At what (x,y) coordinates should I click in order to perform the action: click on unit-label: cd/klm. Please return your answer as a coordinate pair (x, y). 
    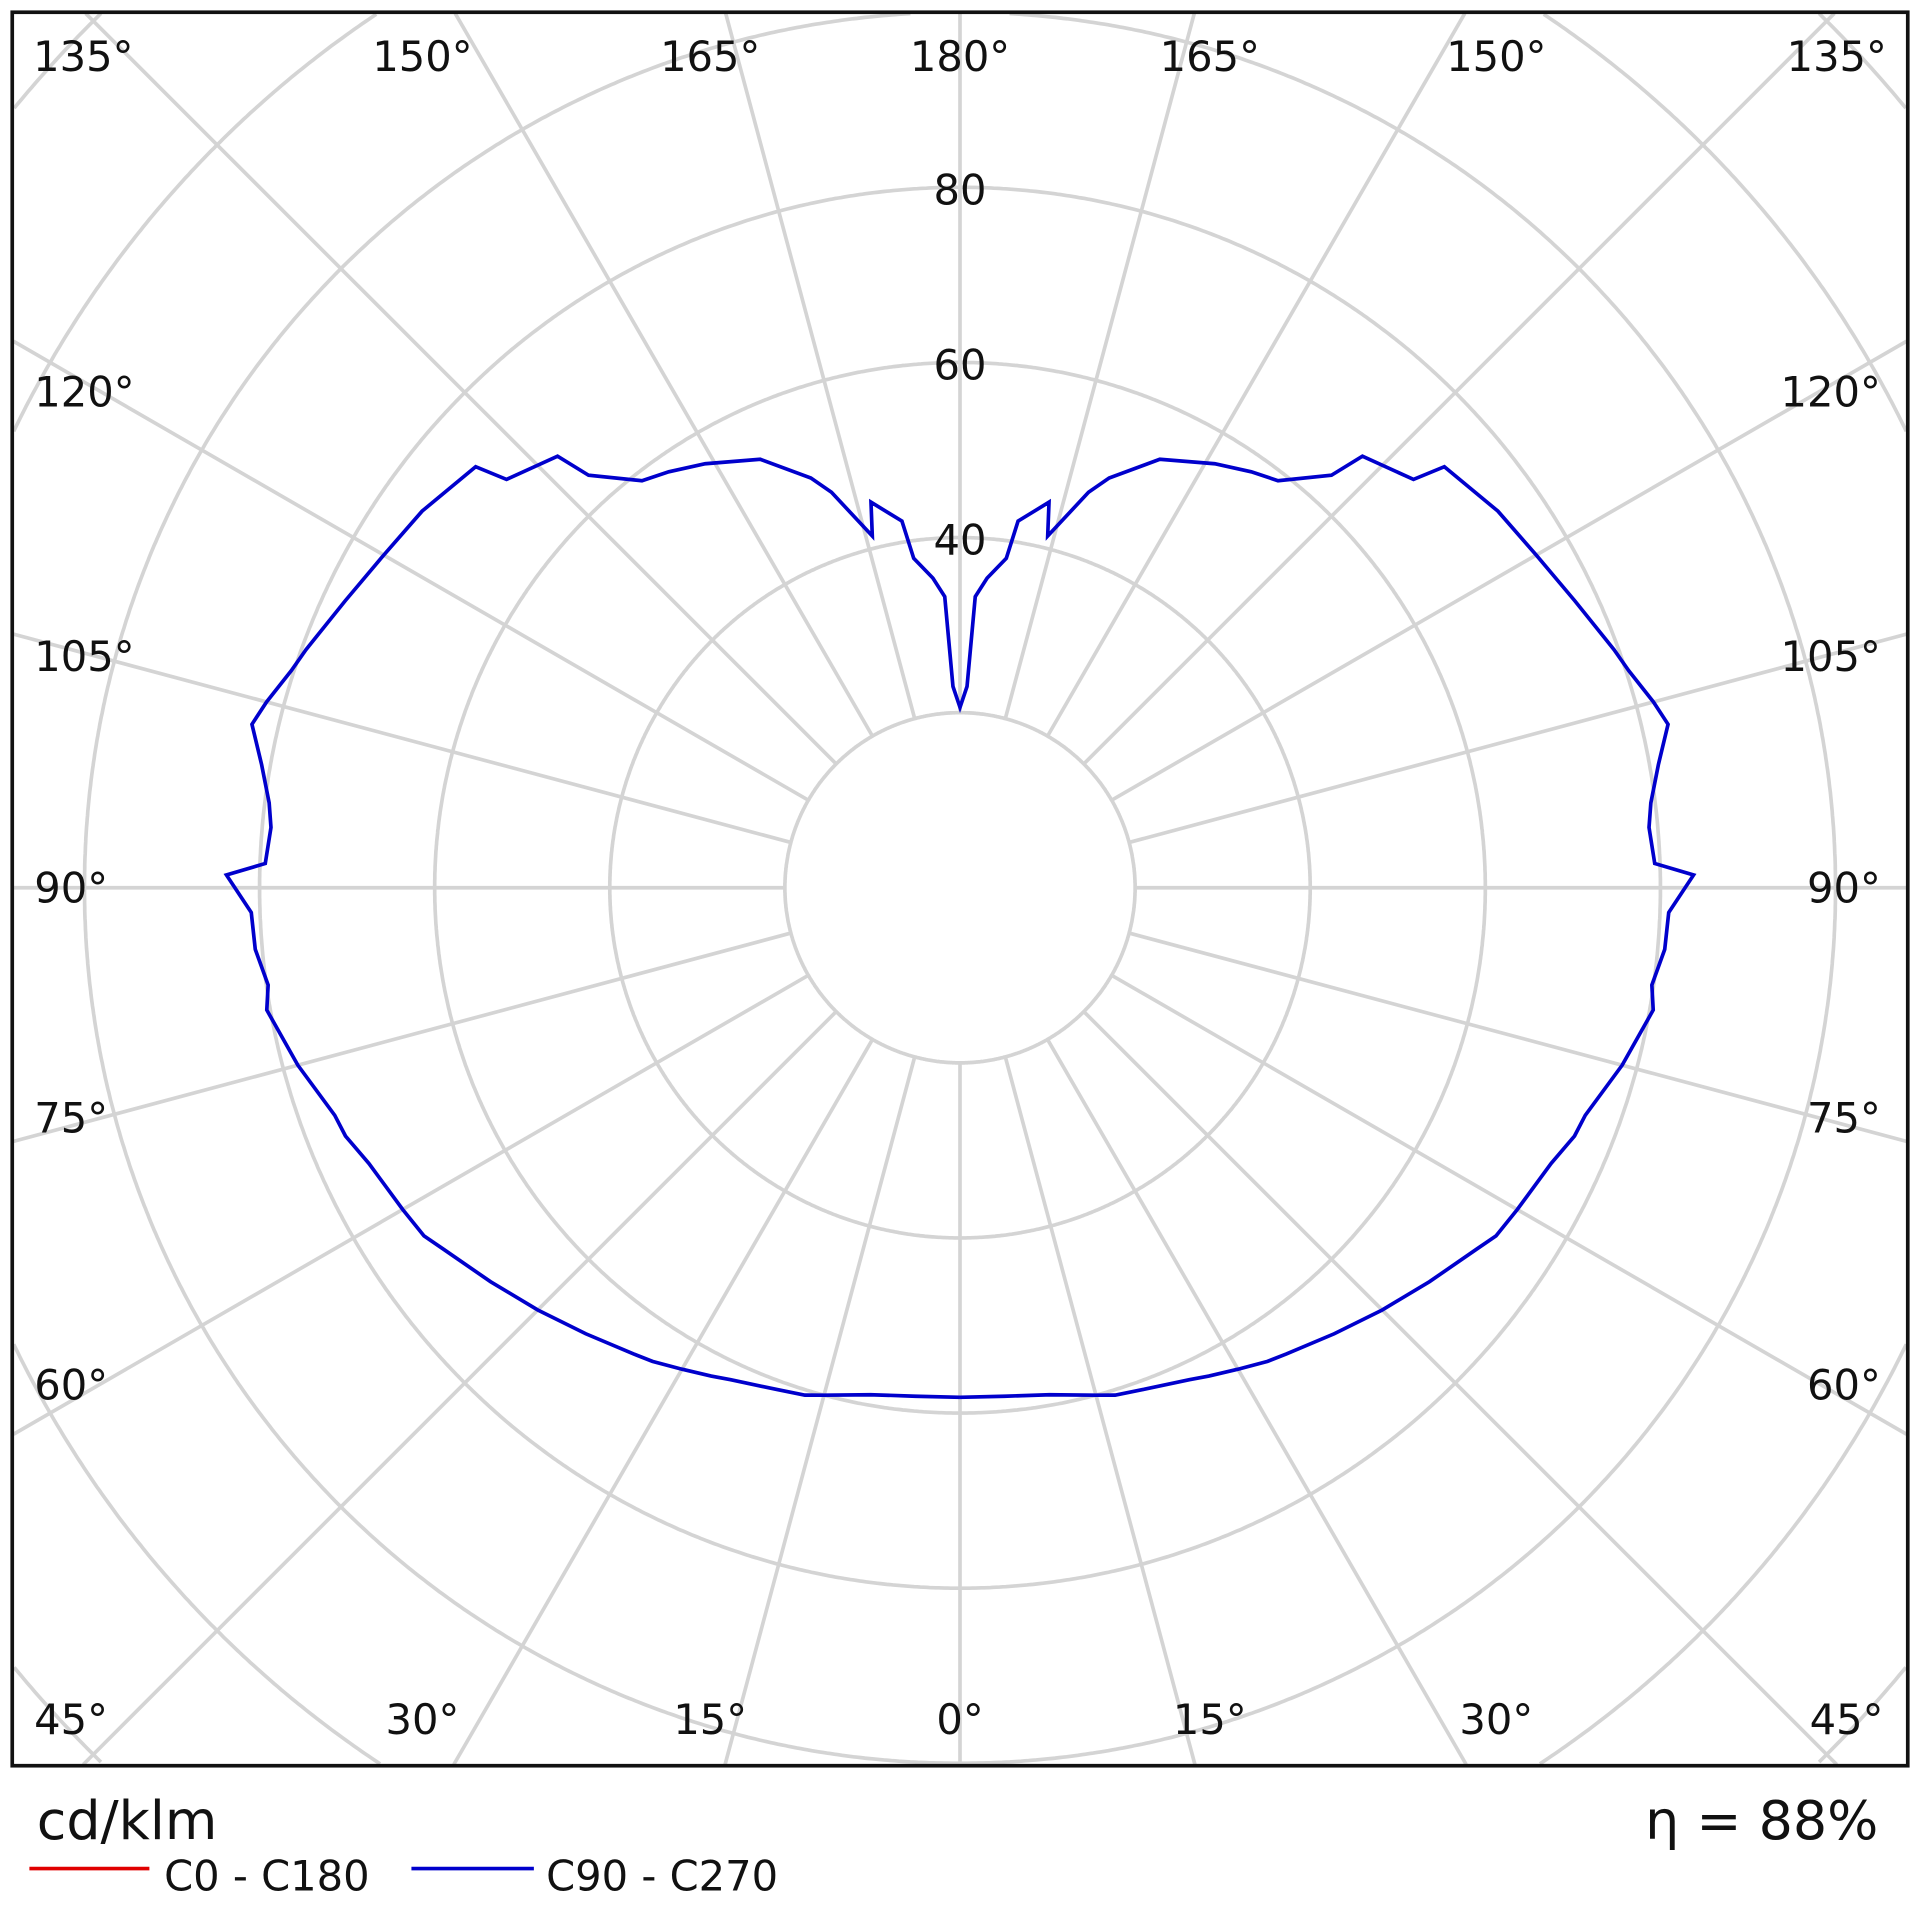
    Looking at the image, I should click on (127, 1820).